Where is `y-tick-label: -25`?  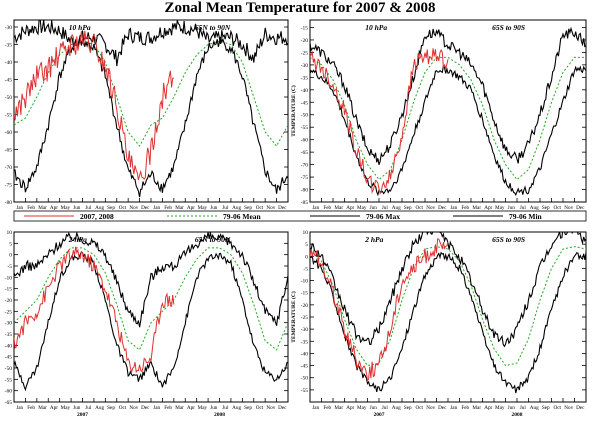
y-tick-label: -25 is located at coordinates (305, 53).